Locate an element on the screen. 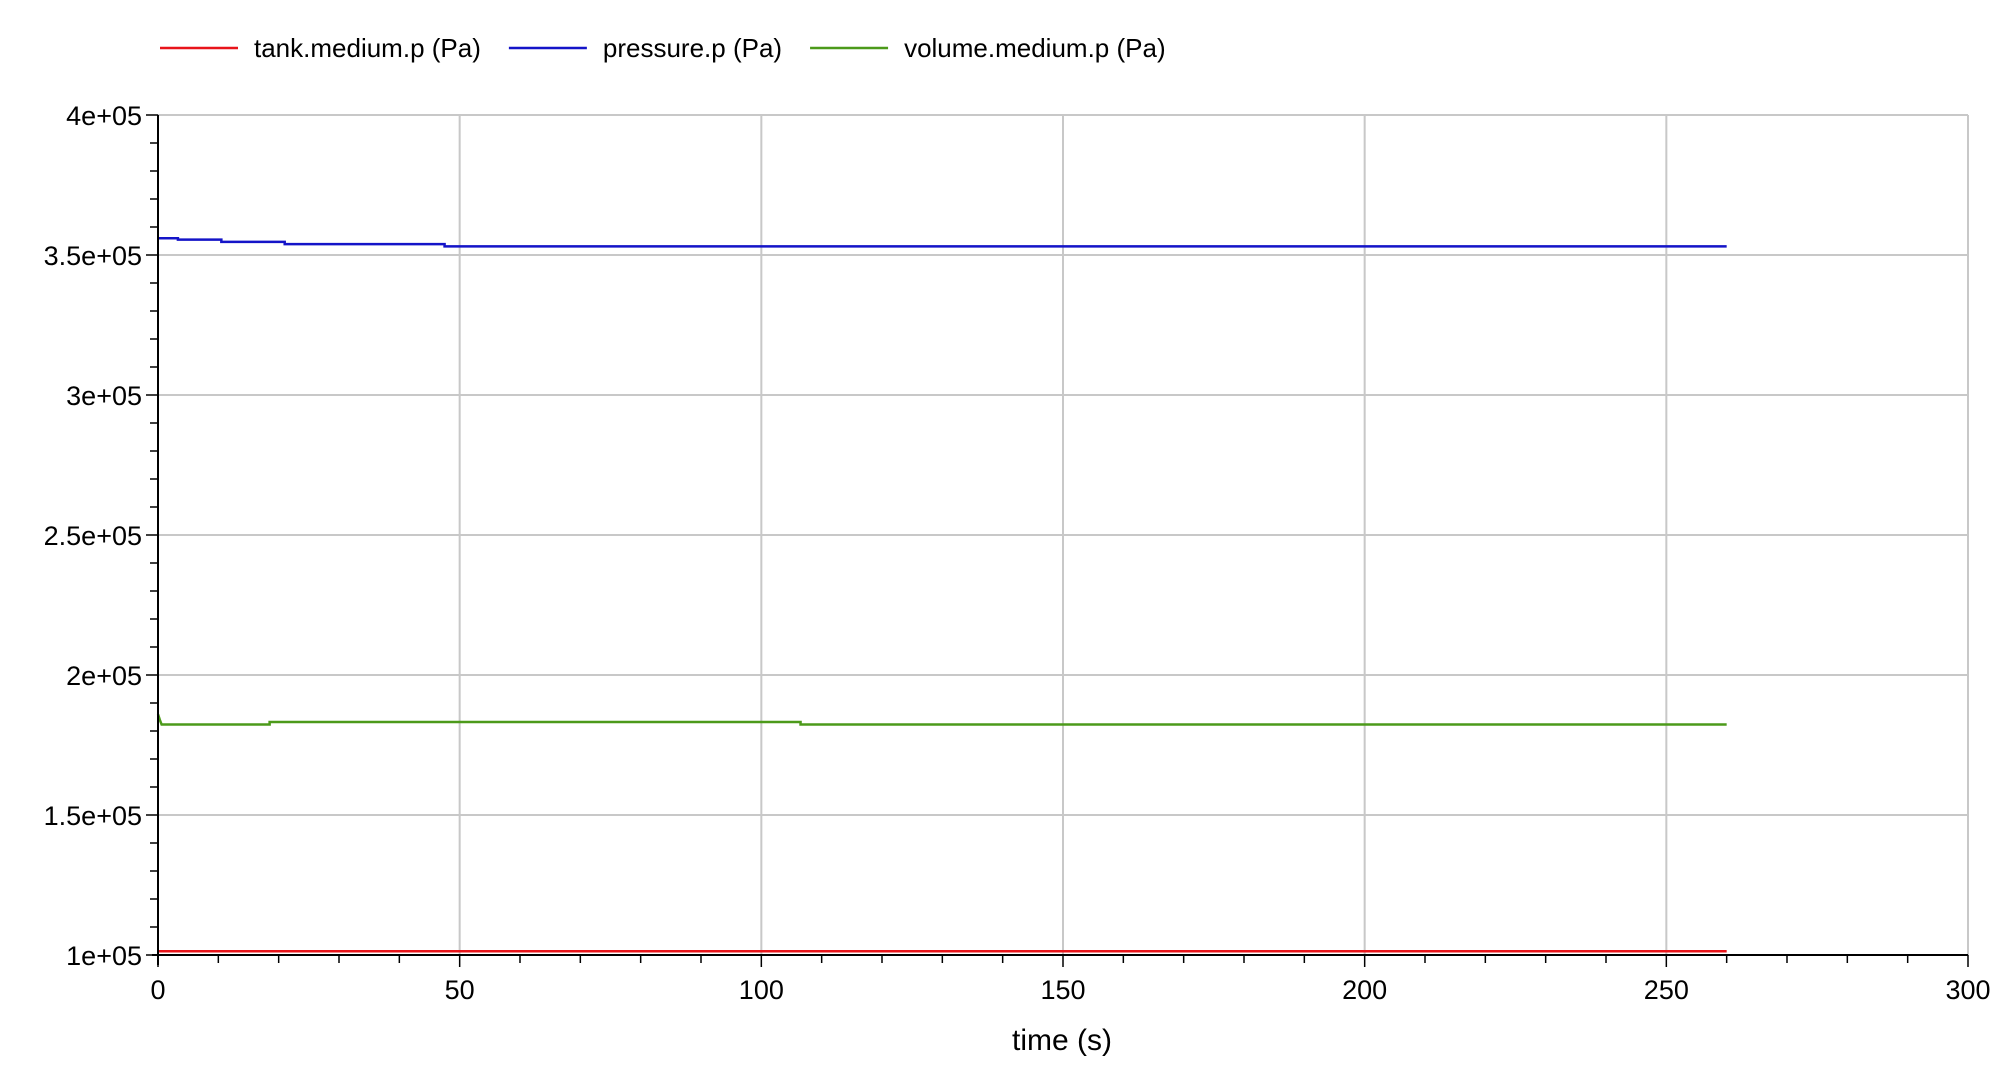 The width and height of the screenshot is (2000, 1066). legend-entry-0: tank.medium.p (Pa) is located at coordinates (320, 48).